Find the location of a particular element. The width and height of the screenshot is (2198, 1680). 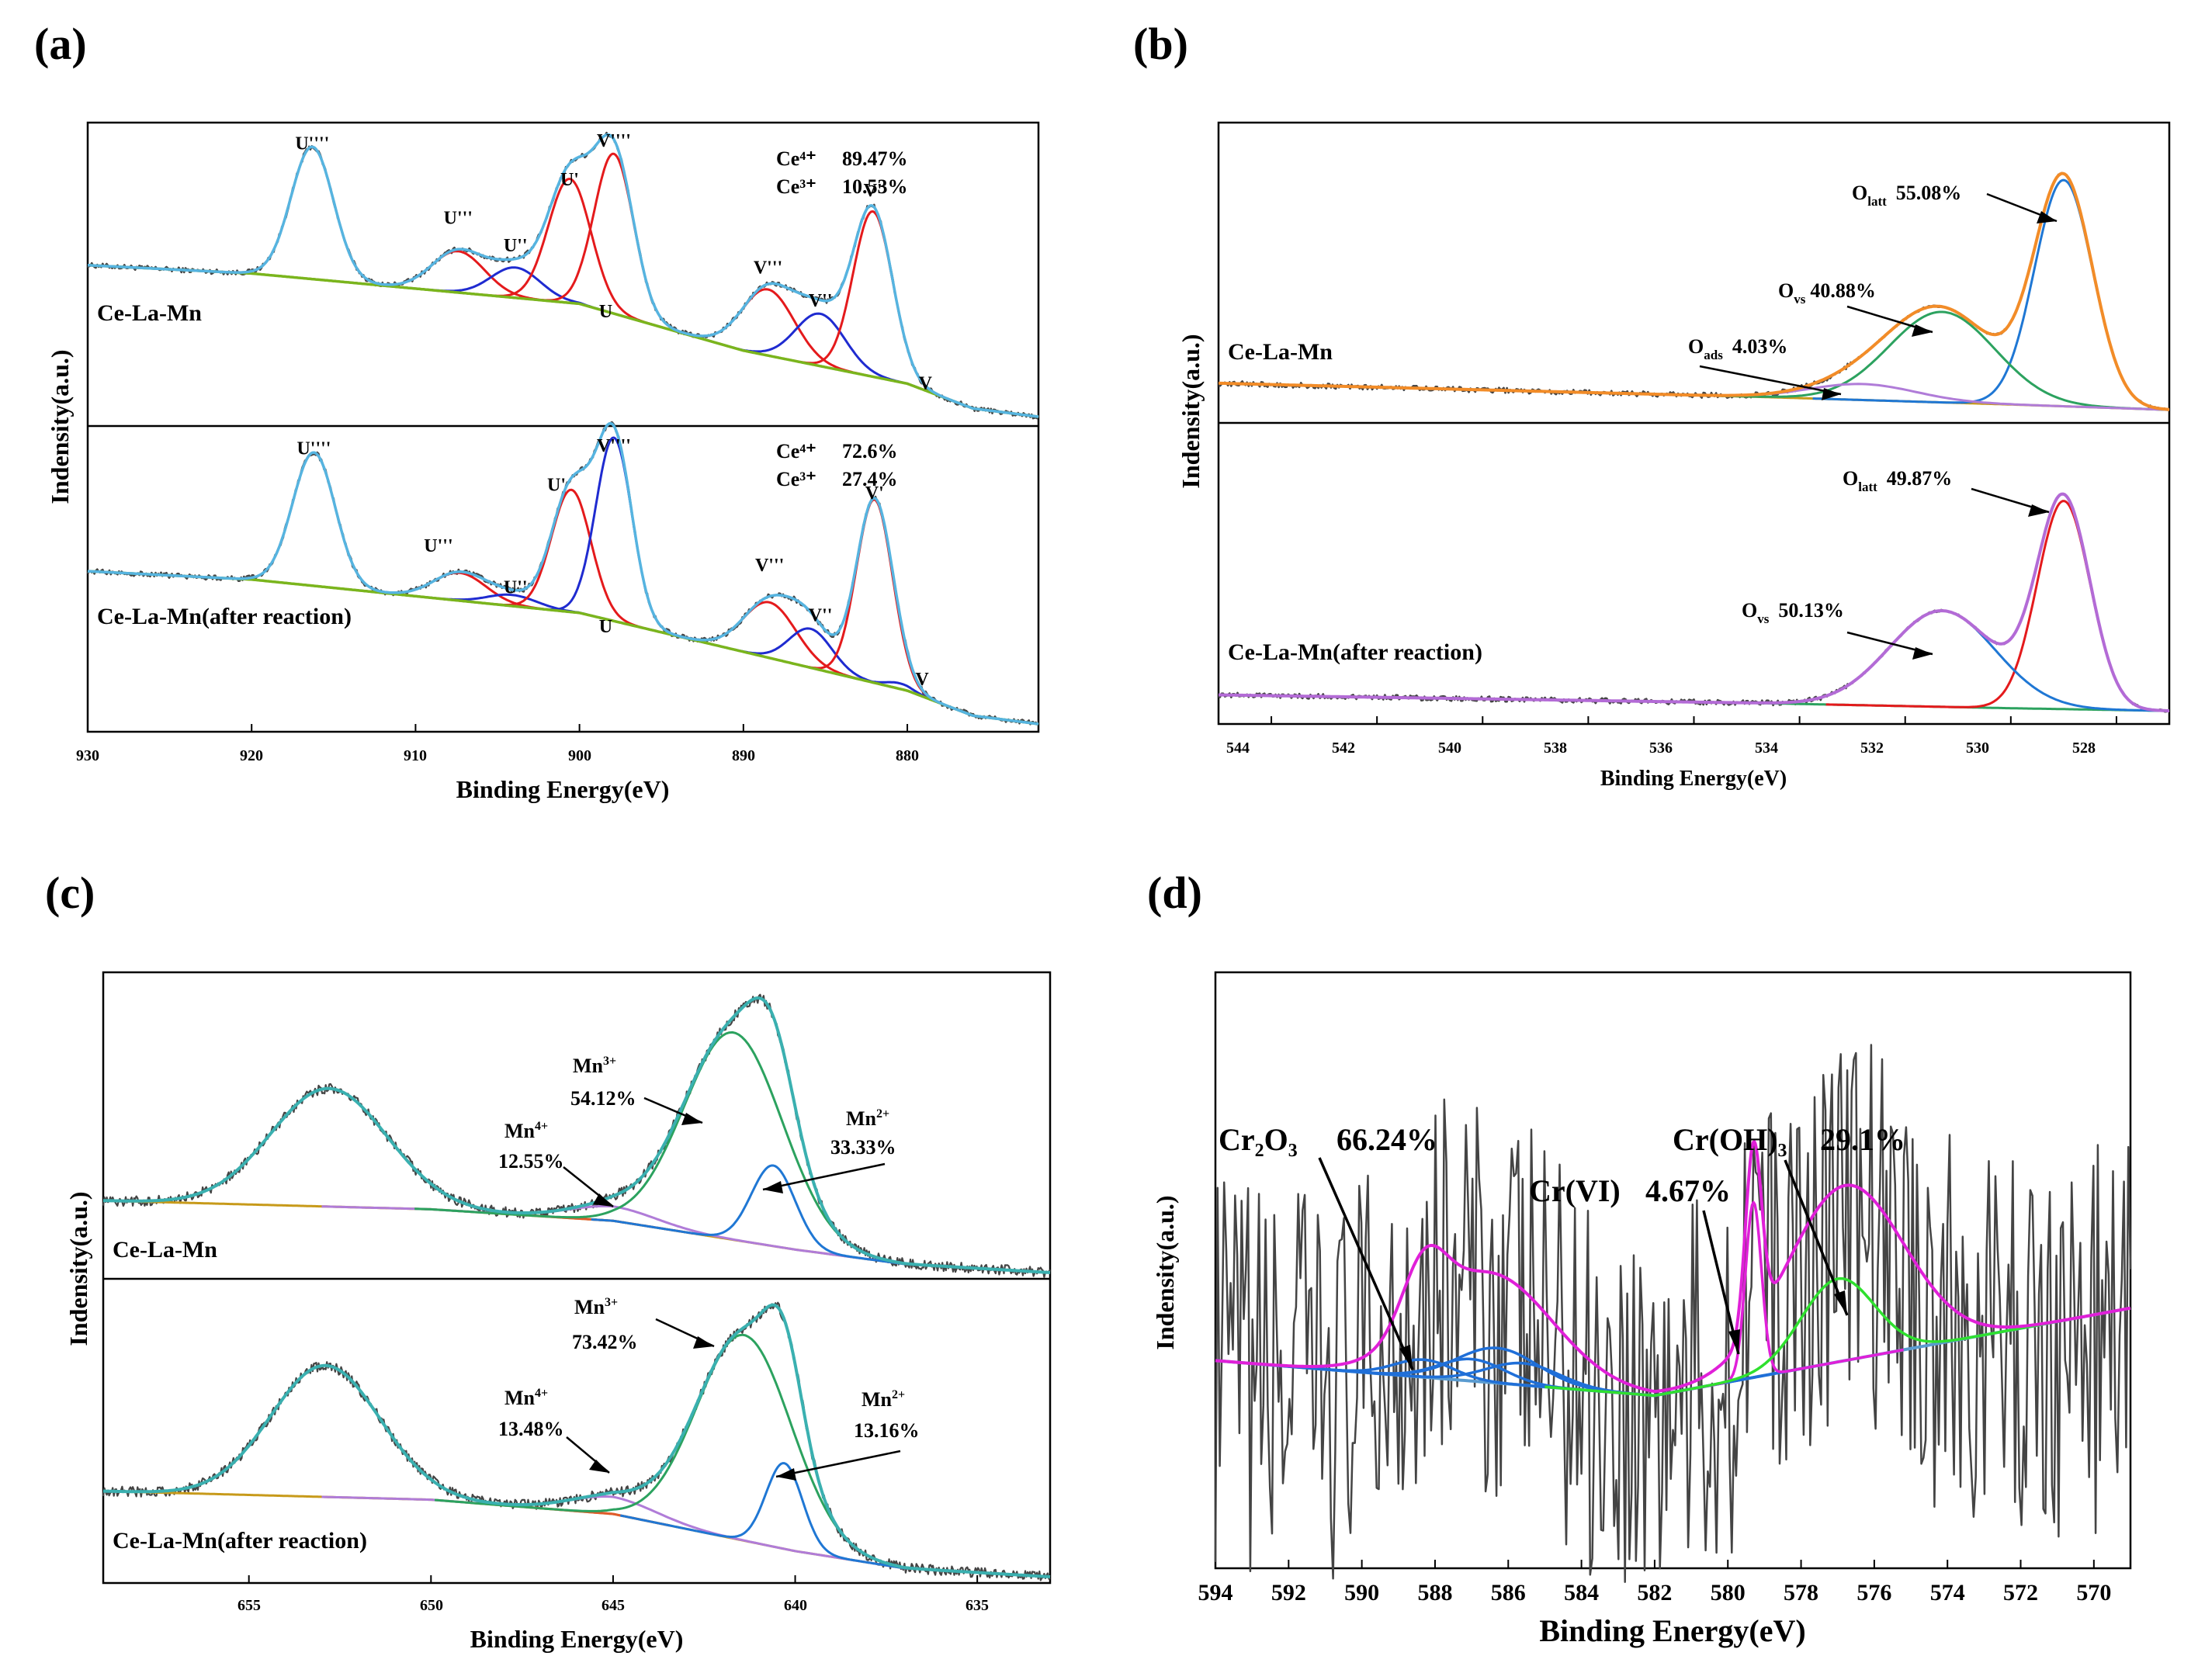

mn4-top-annotation: Mn4+ 12.55% is located at coordinates (556, 1163).